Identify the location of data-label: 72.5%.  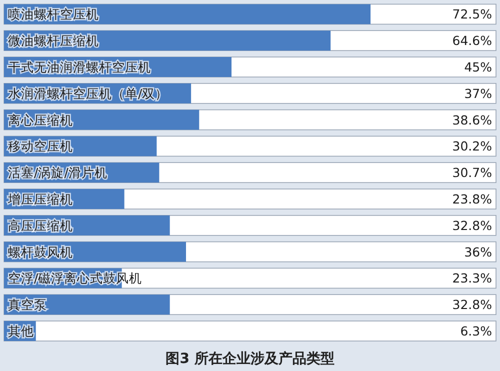
(472, 14).